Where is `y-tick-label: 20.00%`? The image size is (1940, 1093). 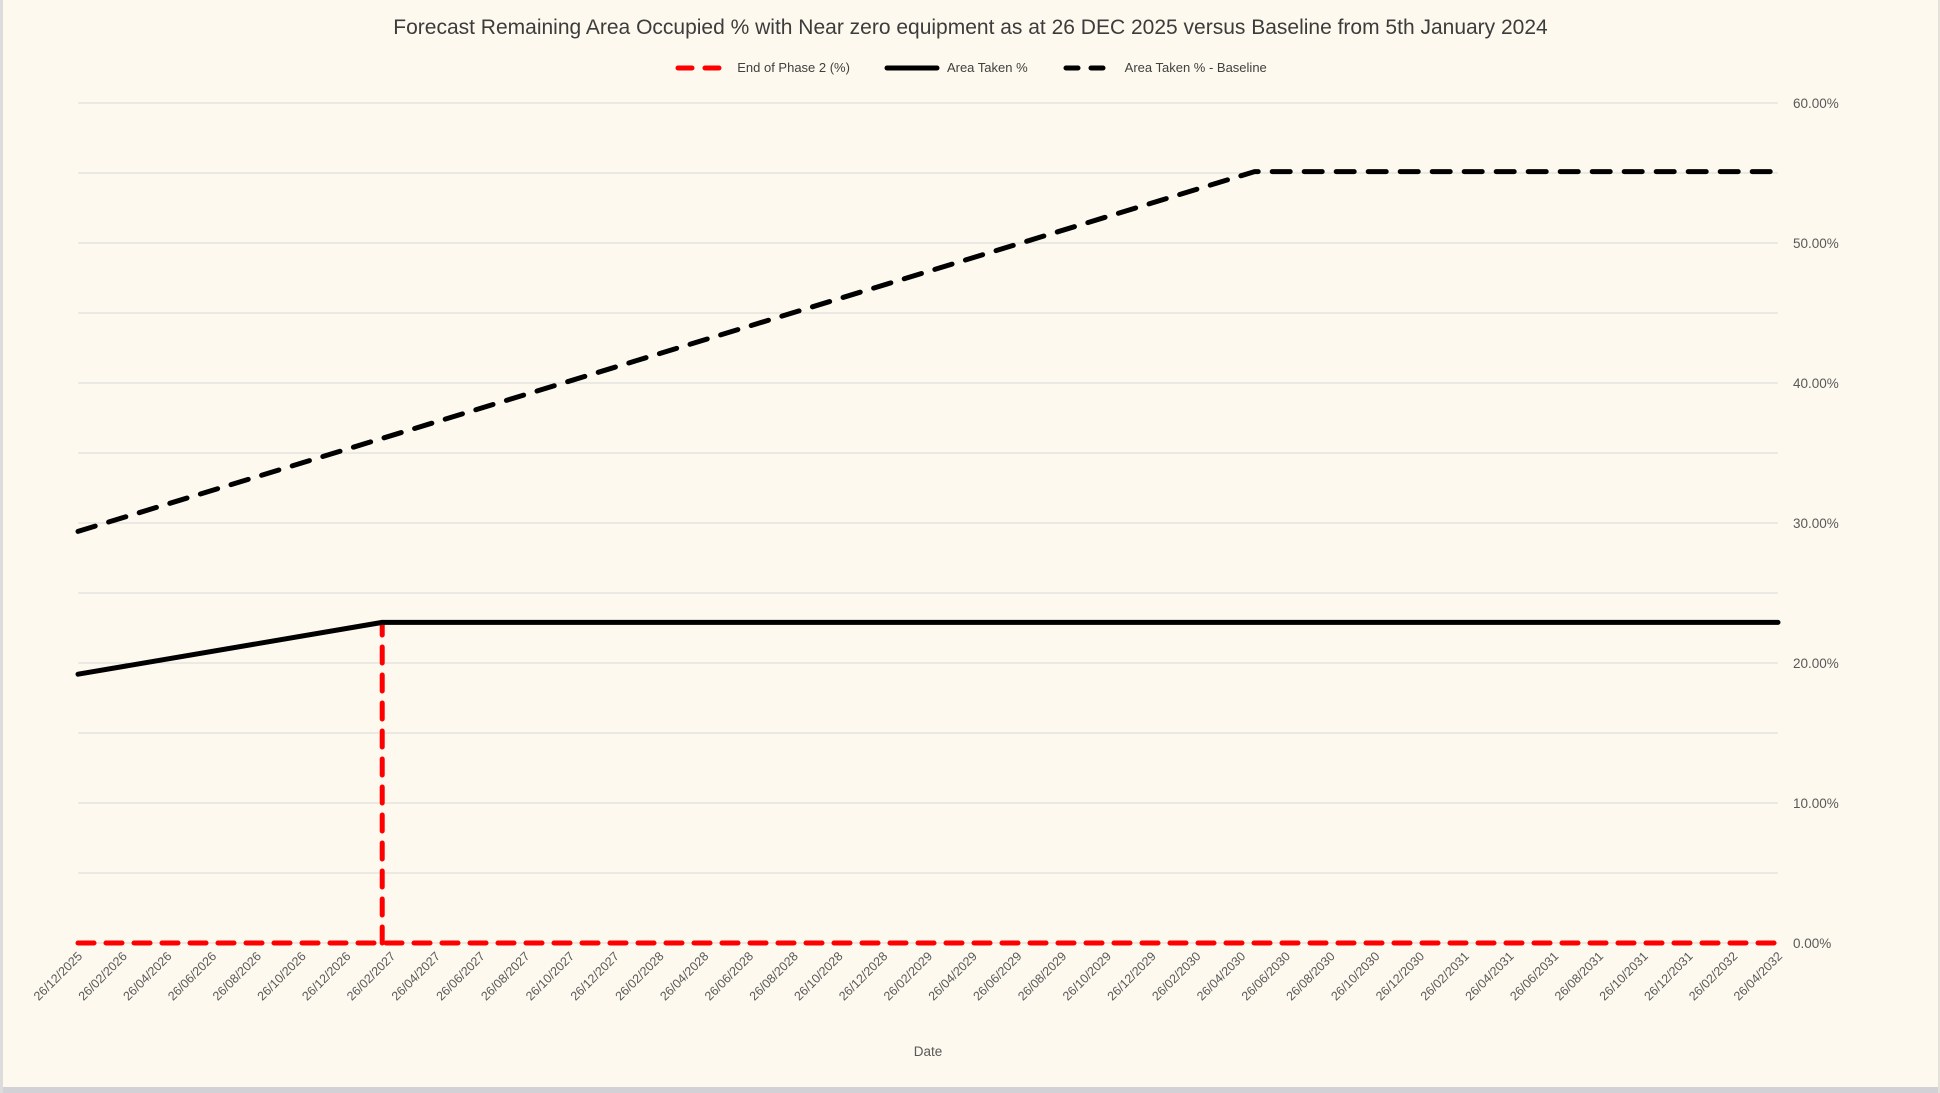 y-tick-label: 20.00% is located at coordinates (1816, 663).